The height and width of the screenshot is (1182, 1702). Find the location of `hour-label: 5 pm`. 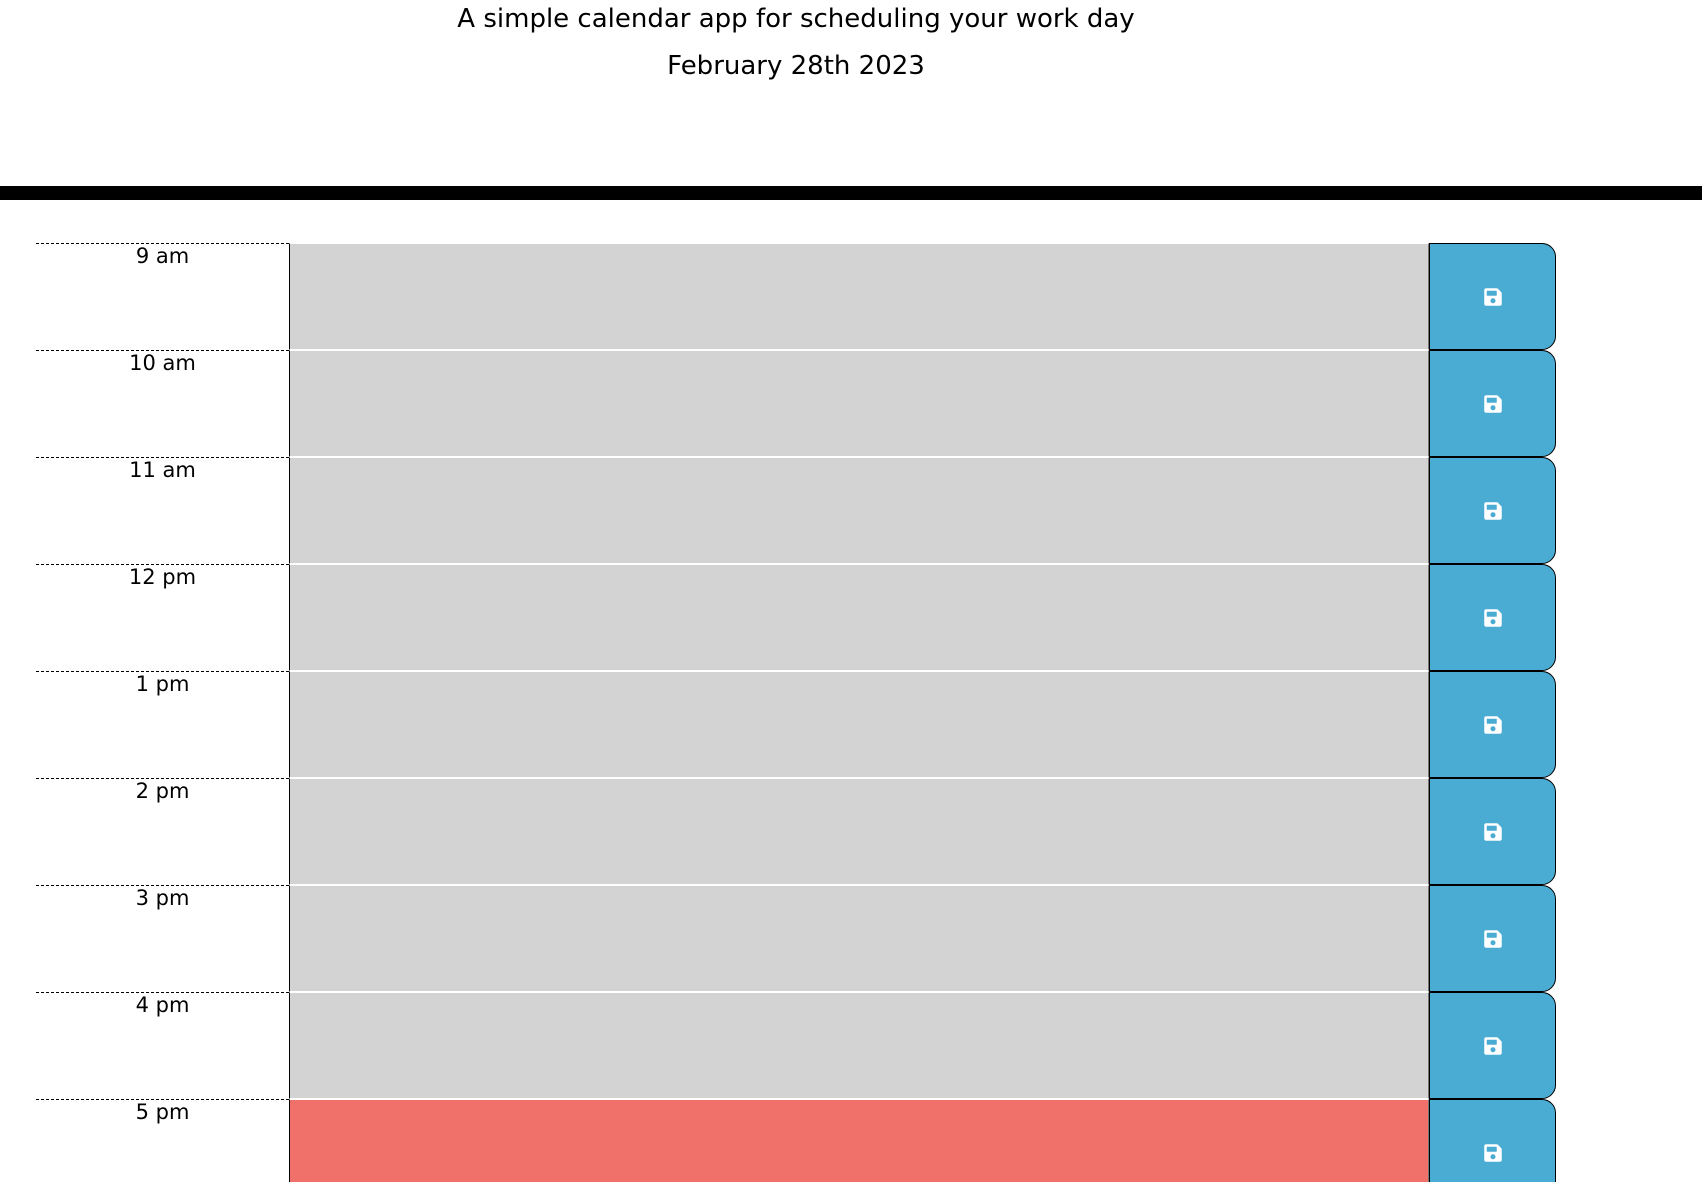

hour-label: 5 pm is located at coordinates (162, 1140).